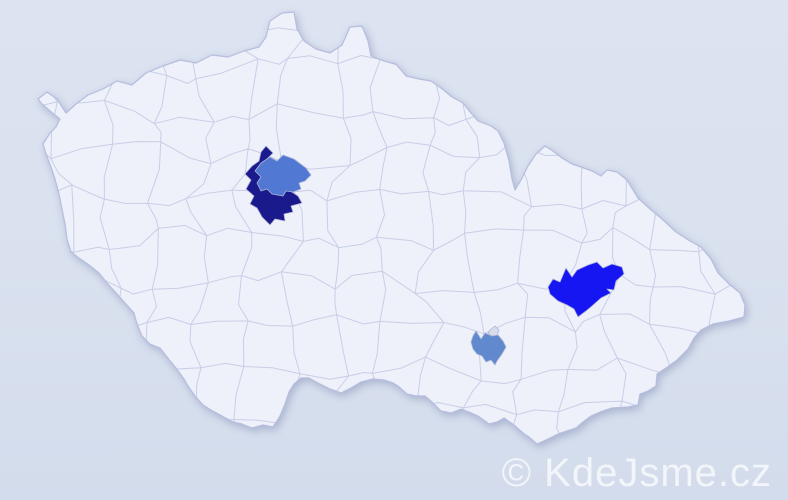 Image resolution: width=788 pixels, height=500 pixels. What do you see at coordinates (488, 348) in the screenshot?
I see `district-highlight-southeast-light-blue` at bounding box center [488, 348].